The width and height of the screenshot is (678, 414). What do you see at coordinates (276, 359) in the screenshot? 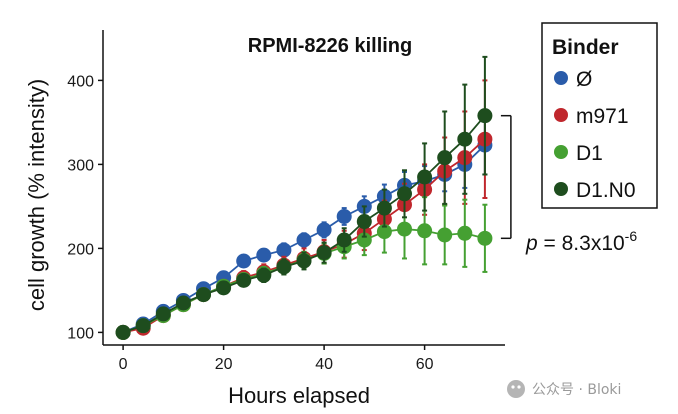
I see `x-ticks: 0 20 40 60` at bounding box center [276, 359].